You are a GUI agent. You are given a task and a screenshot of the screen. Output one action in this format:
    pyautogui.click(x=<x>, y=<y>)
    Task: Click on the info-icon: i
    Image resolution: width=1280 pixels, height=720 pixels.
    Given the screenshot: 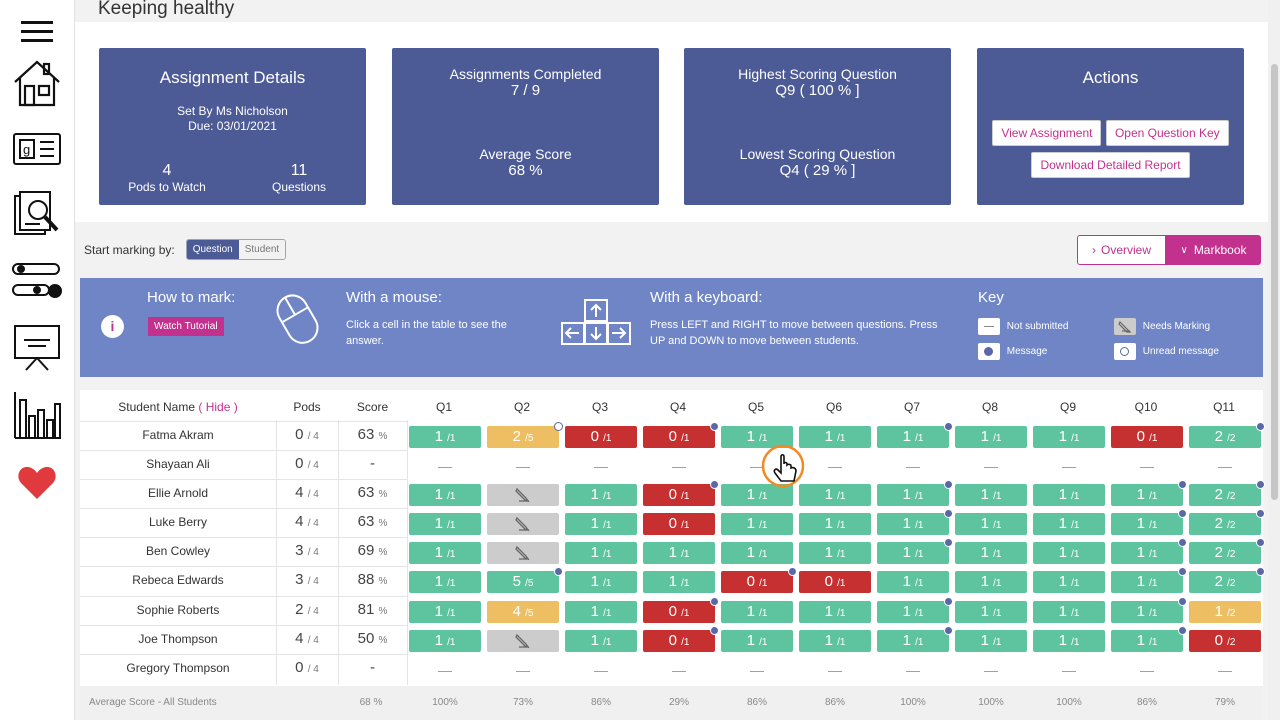 What is the action you would take?
    pyautogui.click(x=112, y=326)
    